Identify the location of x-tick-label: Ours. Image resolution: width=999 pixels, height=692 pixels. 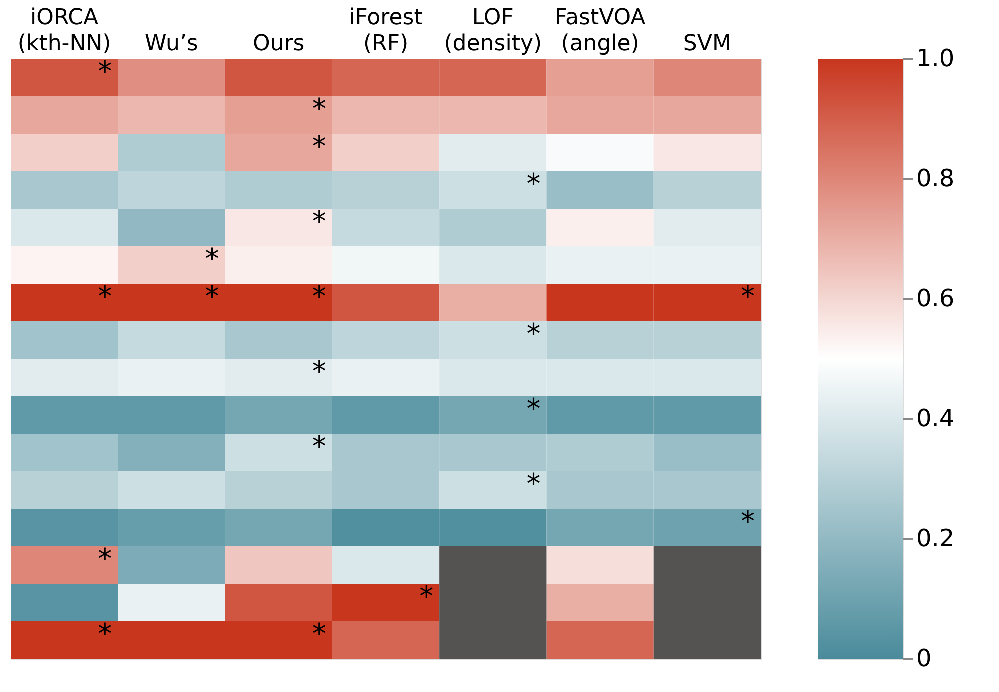
(278, 44).